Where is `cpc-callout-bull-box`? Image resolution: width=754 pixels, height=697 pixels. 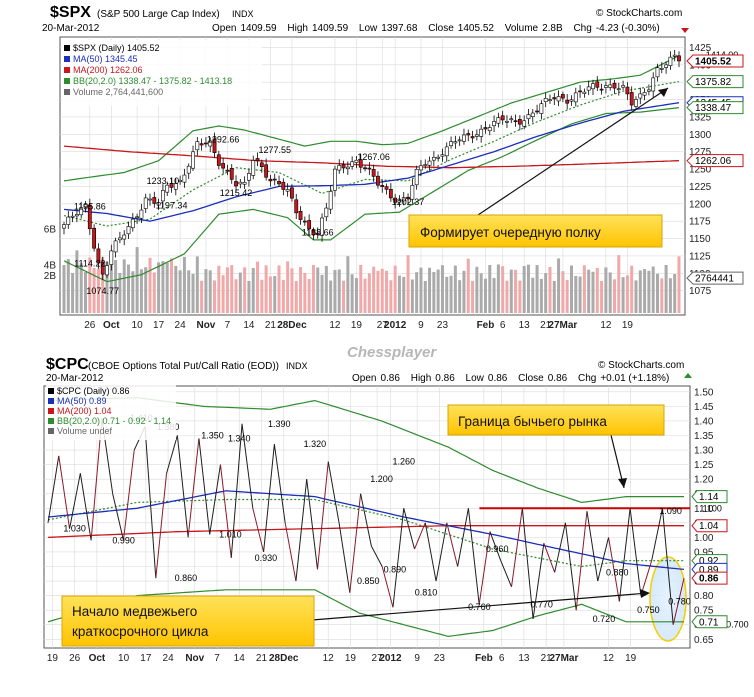
cpc-callout-bull-box is located at coordinates (556, 420).